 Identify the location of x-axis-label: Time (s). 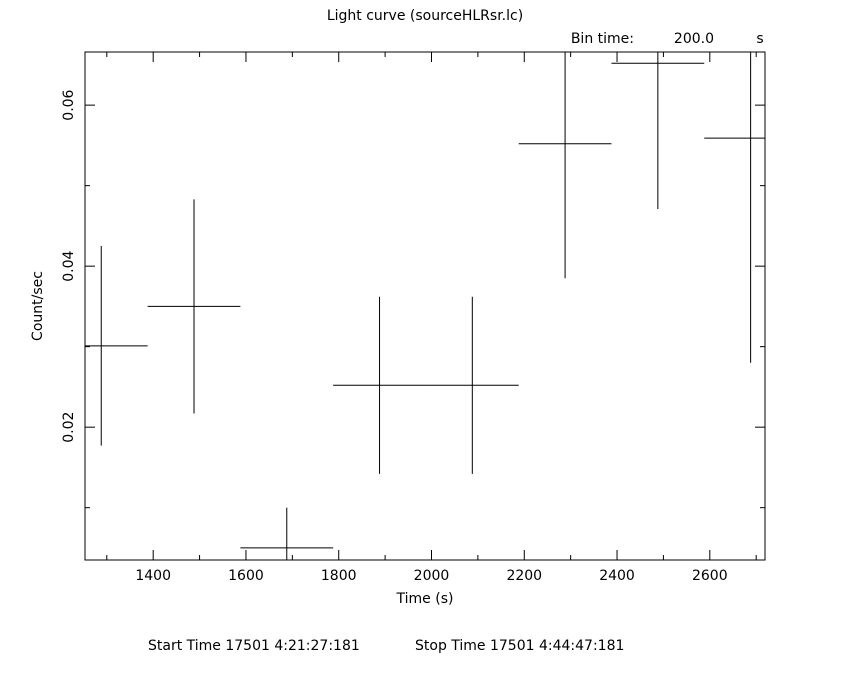
(425, 599).